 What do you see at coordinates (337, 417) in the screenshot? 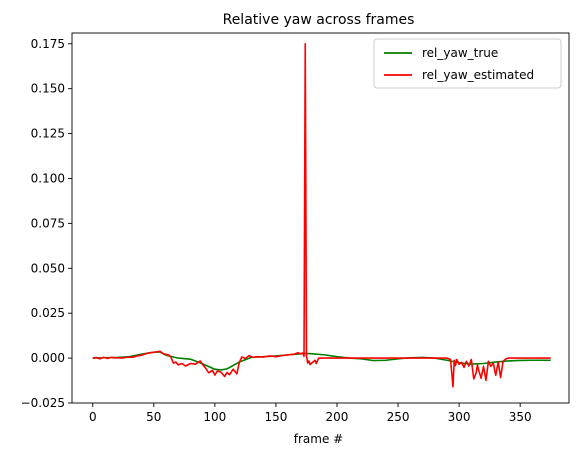
I see `x-tick-label: 200` at bounding box center [337, 417].